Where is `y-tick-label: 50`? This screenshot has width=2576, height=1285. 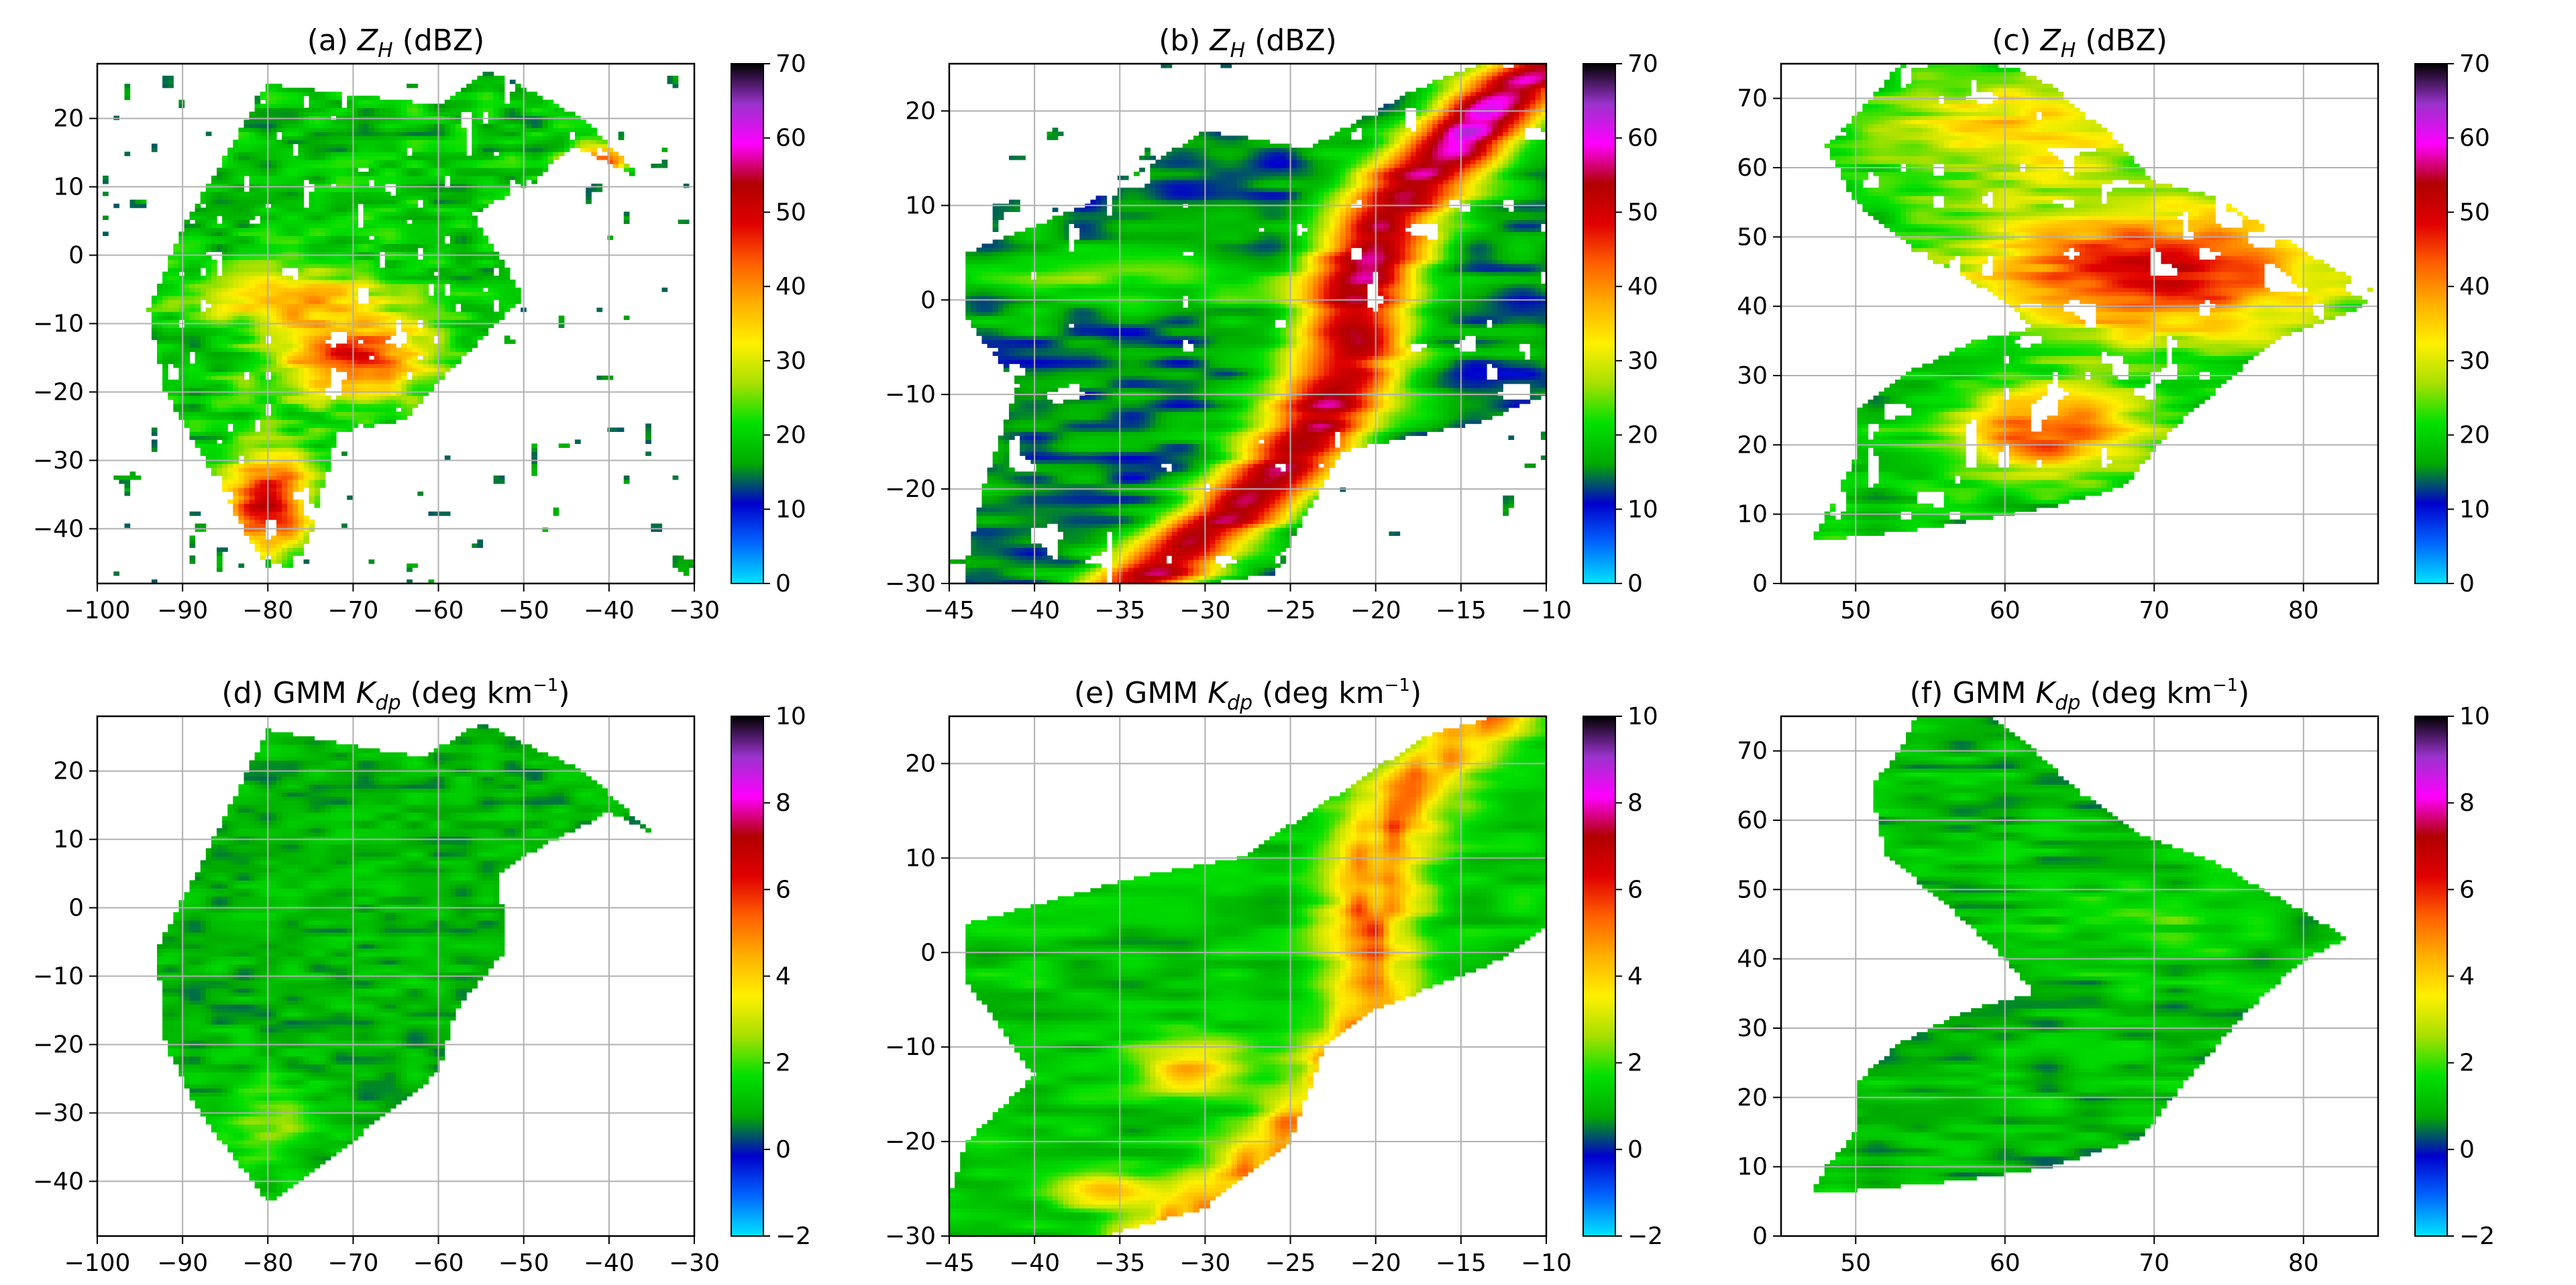 y-tick-label: 50 is located at coordinates (1752, 237).